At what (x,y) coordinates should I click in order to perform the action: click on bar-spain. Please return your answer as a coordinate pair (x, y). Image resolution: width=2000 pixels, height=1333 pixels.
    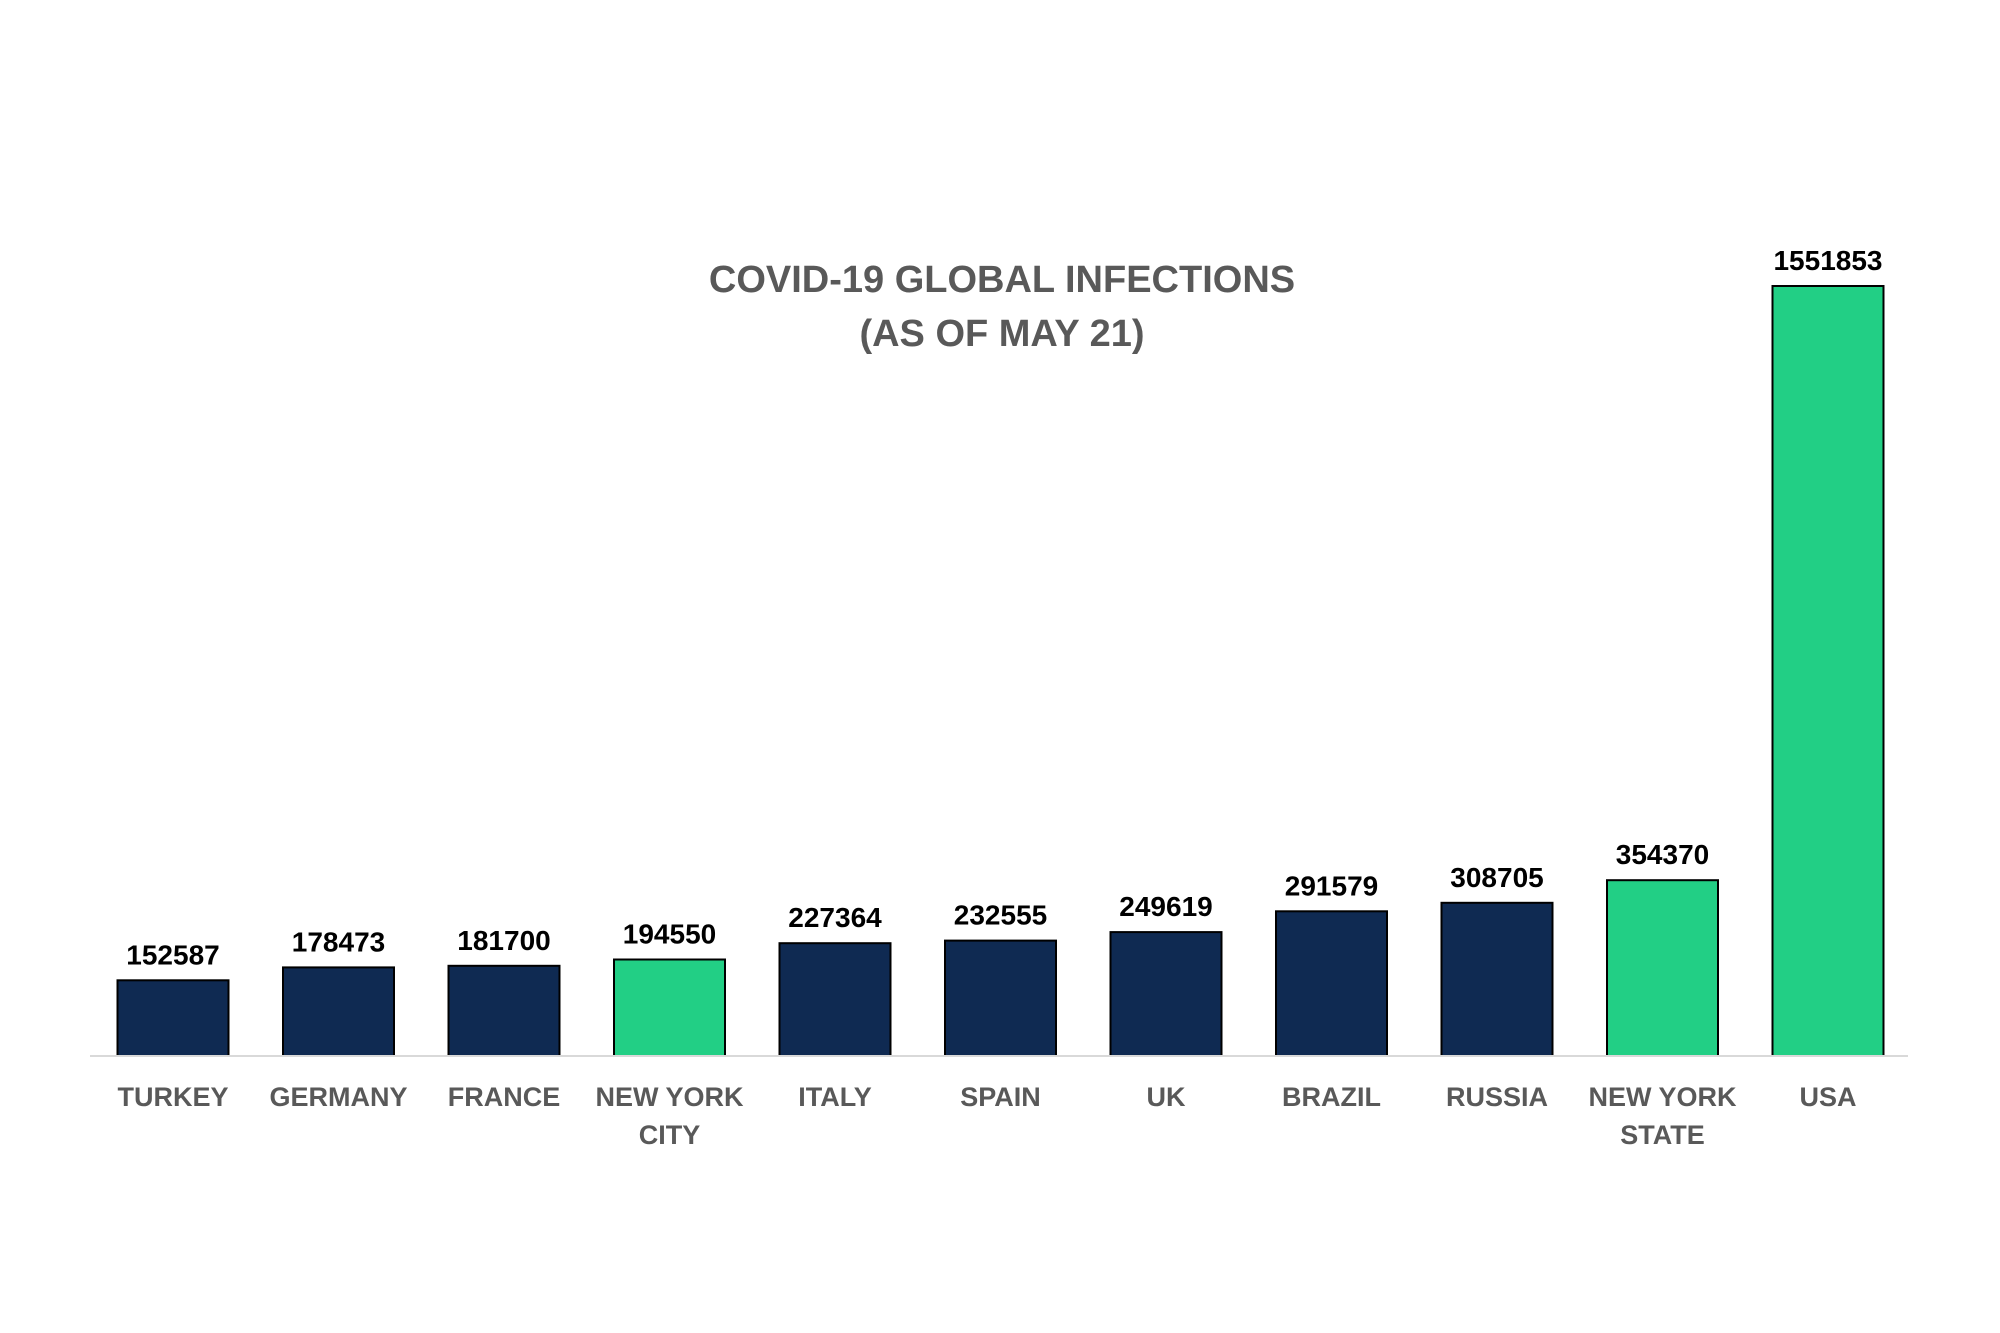
    Looking at the image, I should click on (1000, 998).